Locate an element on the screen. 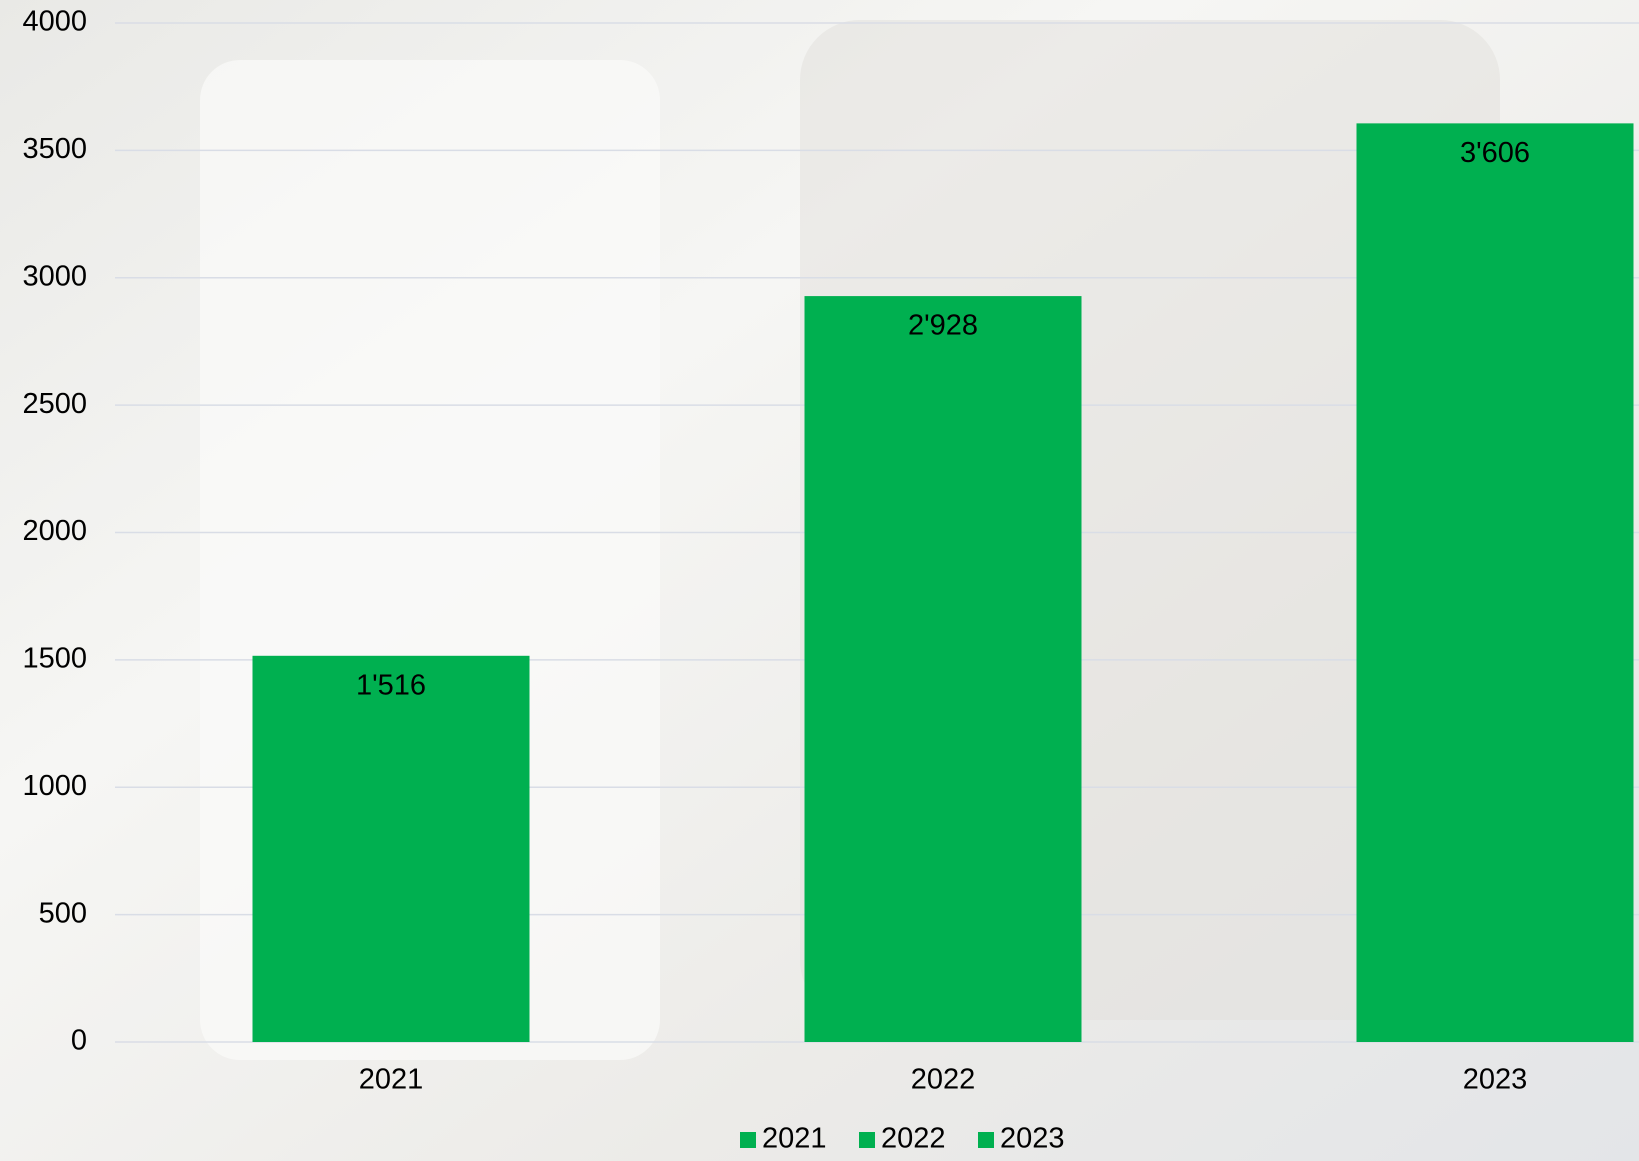 This screenshot has height=1161, width=1639. legend-label: 2023 is located at coordinates (1032, 1139).